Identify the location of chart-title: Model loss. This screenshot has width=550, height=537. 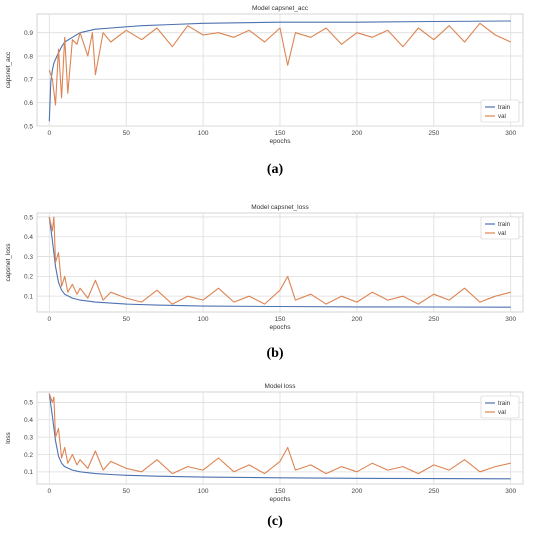
(280, 386).